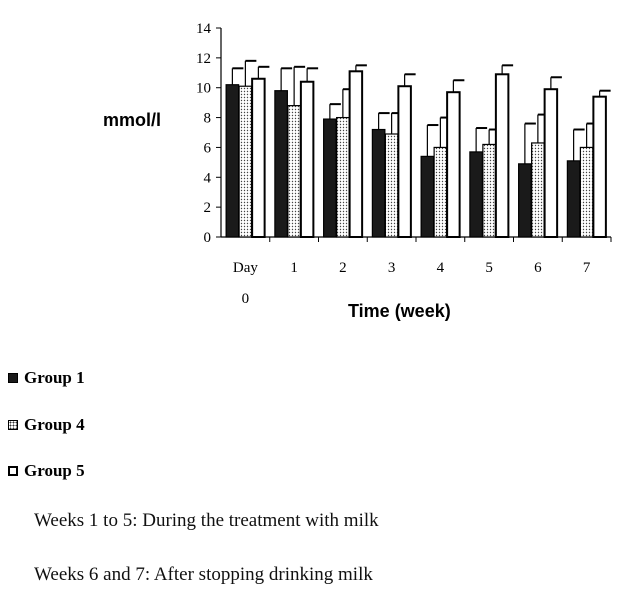 This screenshot has height=610, width=625. What do you see at coordinates (587, 268) in the screenshot?
I see `x-tick-label: 7` at bounding box center [587, 268].